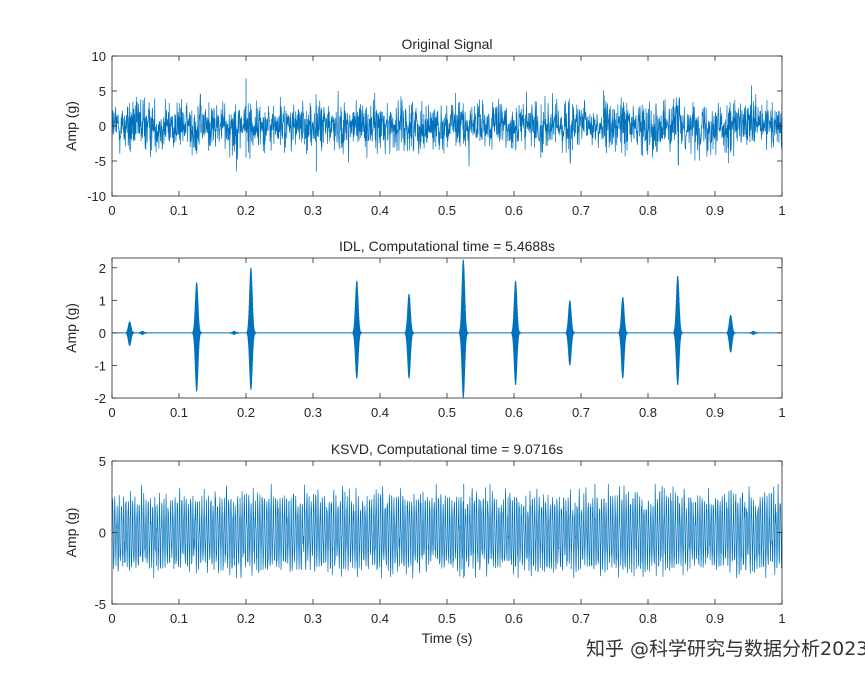 This screenshot has width=865, height=677. Describe the element at coordinates (446, 44) in the screenshot. I see `chart-title: Original Signal` at that location.